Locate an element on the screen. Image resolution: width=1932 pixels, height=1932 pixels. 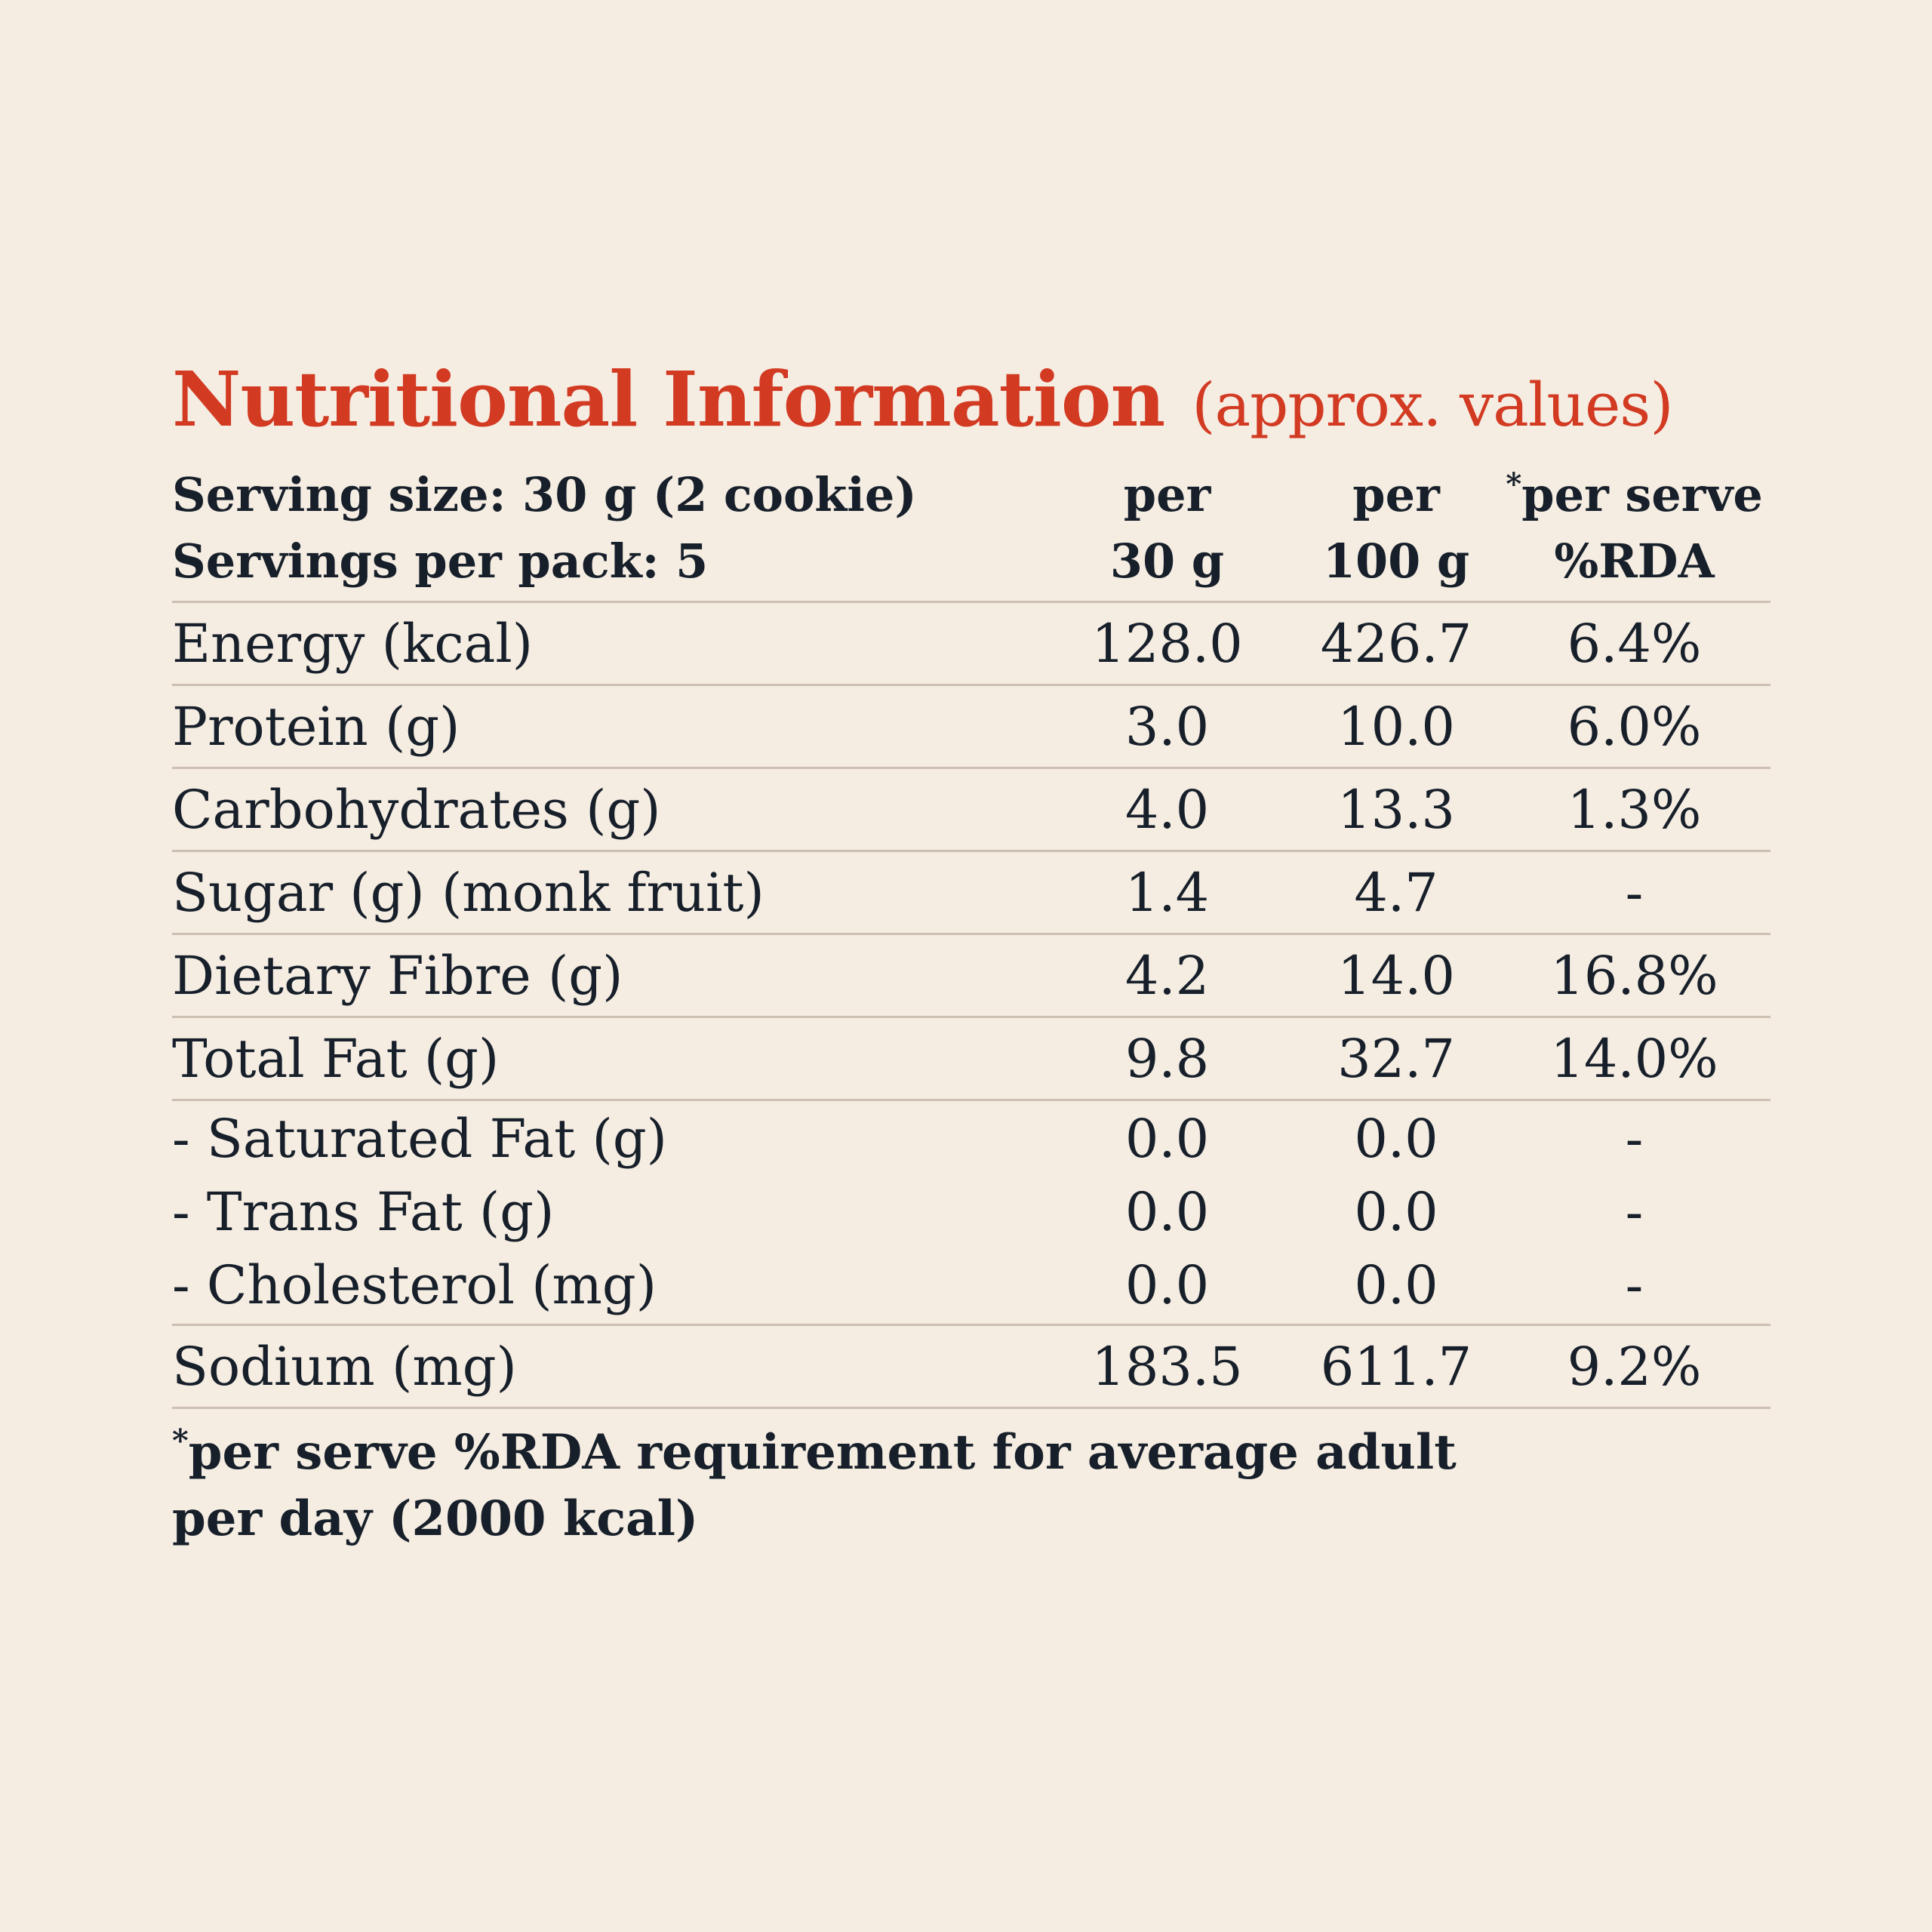
value-per-100g: 14.0 is located at coordinates (1396, 975).